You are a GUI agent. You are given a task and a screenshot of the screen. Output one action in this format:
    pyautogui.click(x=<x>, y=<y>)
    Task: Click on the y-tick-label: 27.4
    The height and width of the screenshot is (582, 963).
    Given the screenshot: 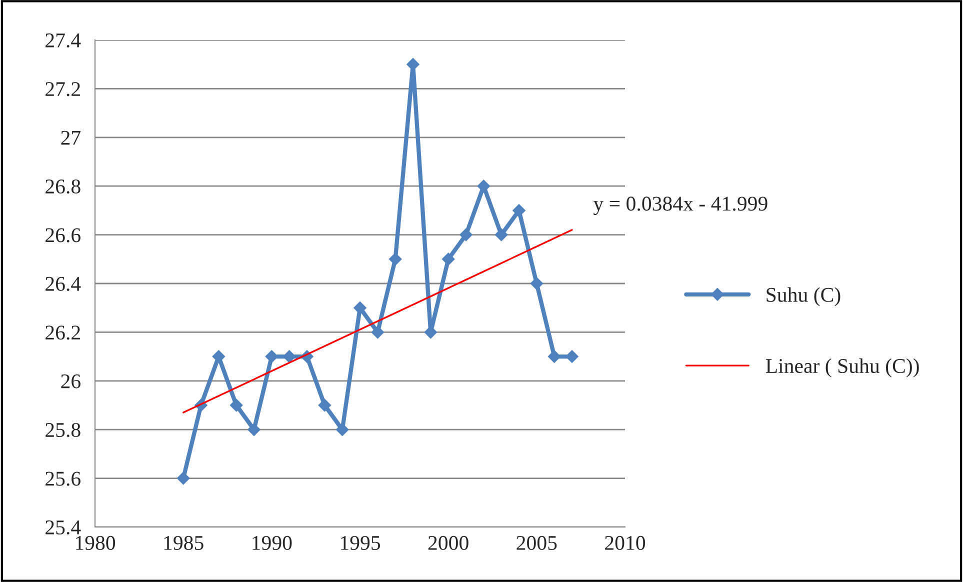 What is the action you would take?
    pyautogui.click(x=63, y=40)
    